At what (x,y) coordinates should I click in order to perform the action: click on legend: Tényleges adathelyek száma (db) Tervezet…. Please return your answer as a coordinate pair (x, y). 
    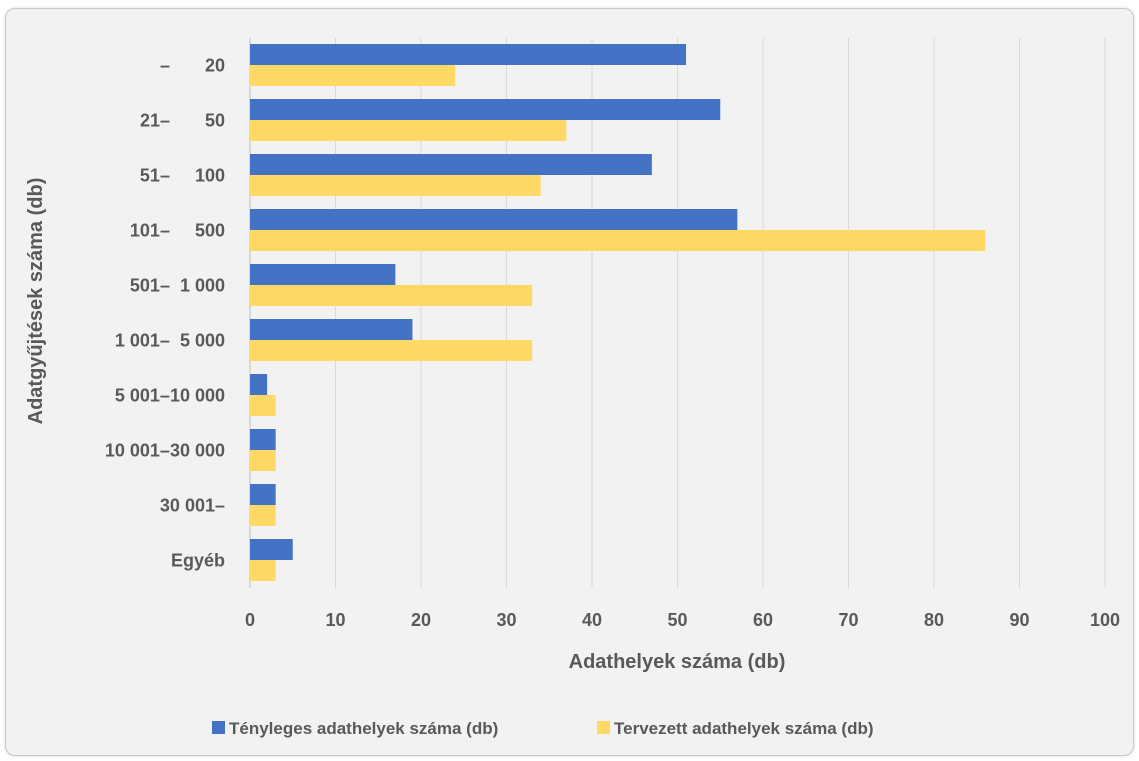
    Looking at the image, I should click on (543, 728).